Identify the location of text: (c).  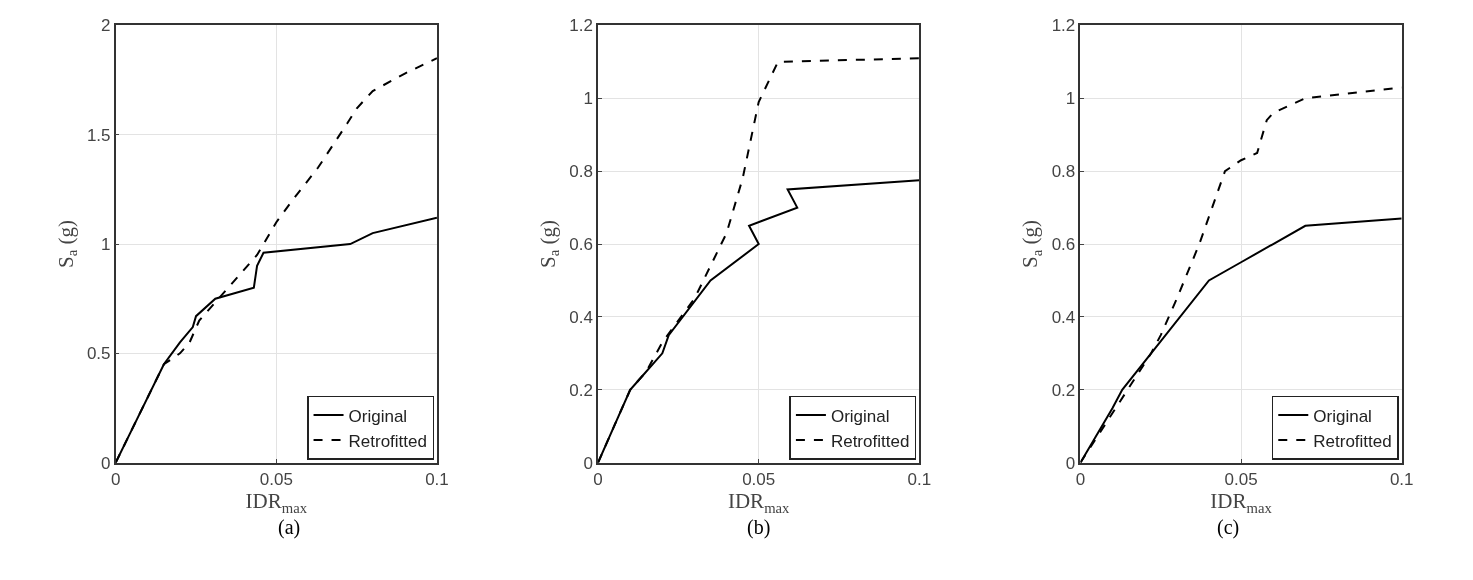
(1228, 527).